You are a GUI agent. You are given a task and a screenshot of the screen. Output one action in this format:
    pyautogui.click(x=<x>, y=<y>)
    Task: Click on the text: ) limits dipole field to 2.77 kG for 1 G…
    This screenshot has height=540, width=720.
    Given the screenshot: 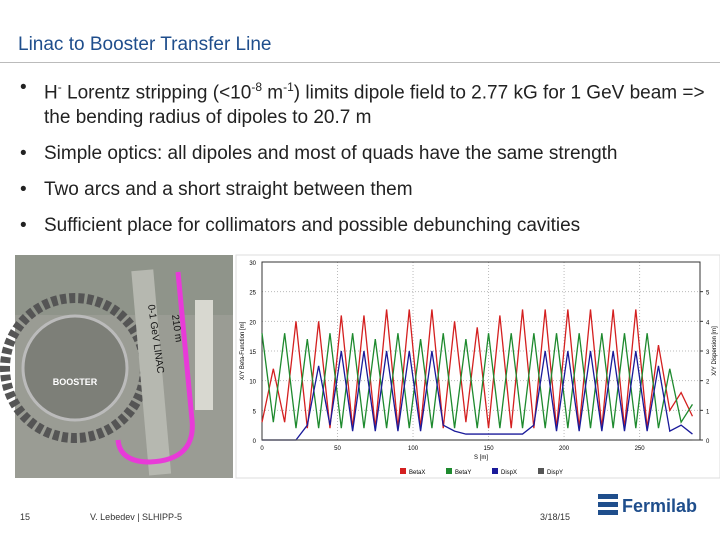 What is the action you would take?
    pyautogui.click(x=374, y=105)
    